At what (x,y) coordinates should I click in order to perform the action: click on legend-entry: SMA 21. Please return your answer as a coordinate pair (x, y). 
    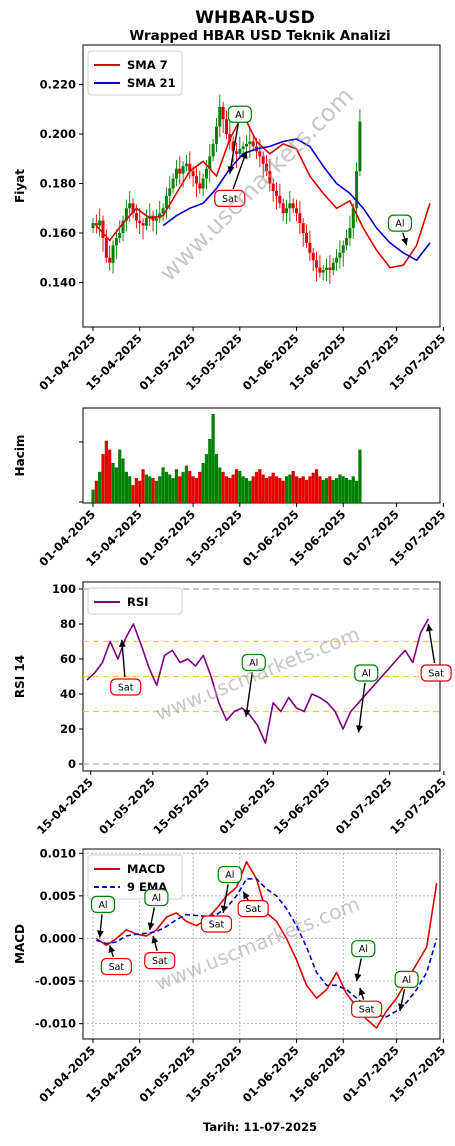
    Looking at the image, I should click on (151, 83).